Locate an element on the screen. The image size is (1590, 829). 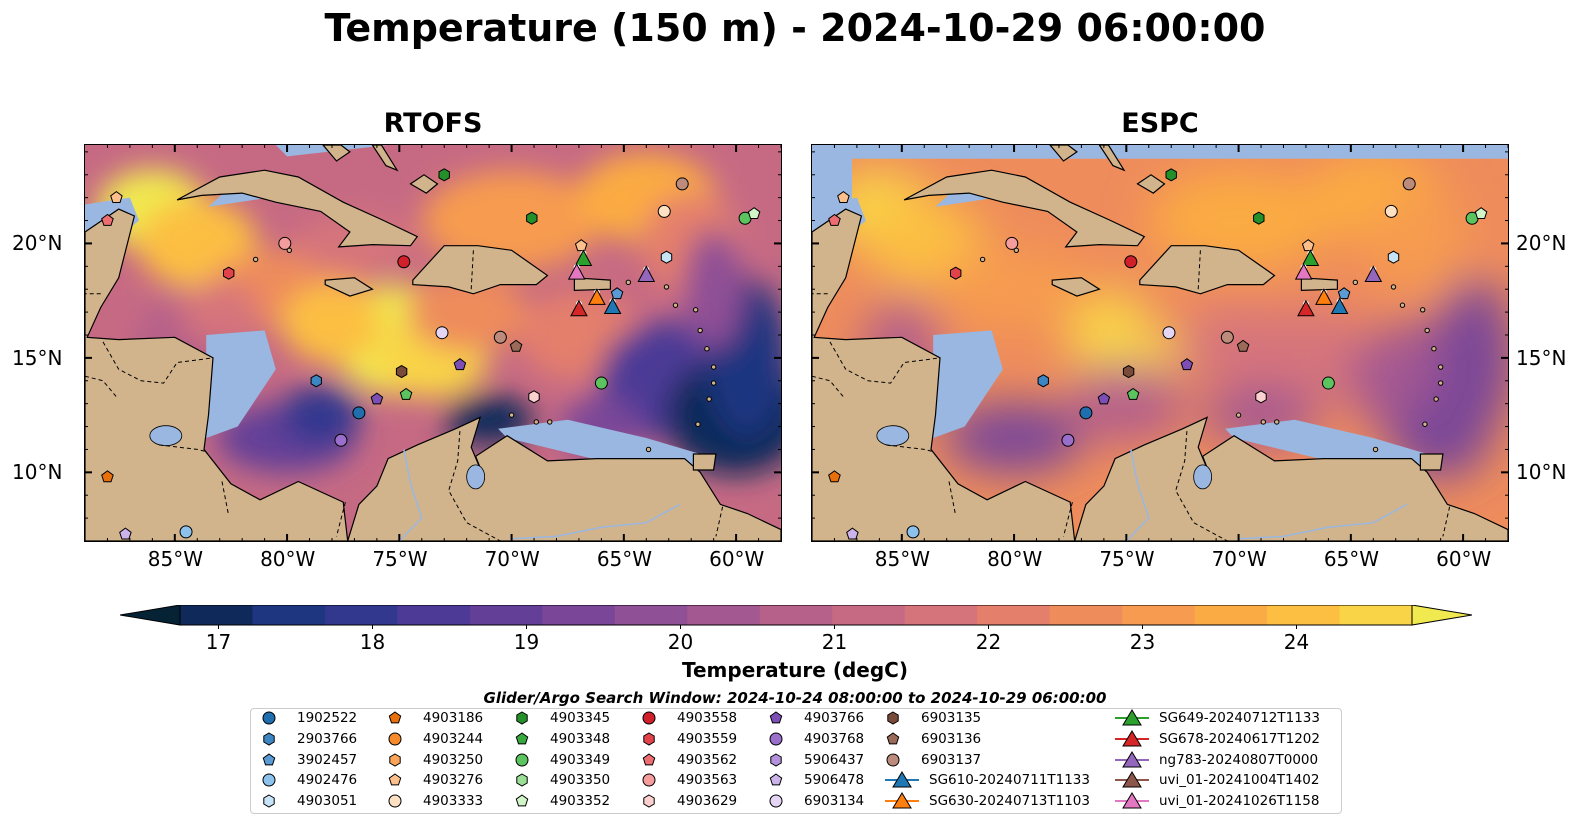
legend-item: 3902457 is located at coordinates (309, 760).